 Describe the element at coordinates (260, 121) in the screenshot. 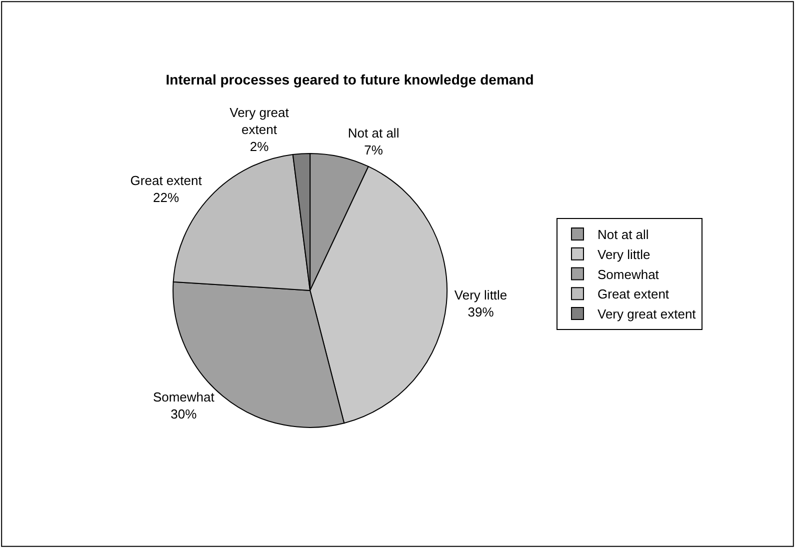

I see `slice-label: Very great extent` at that location.